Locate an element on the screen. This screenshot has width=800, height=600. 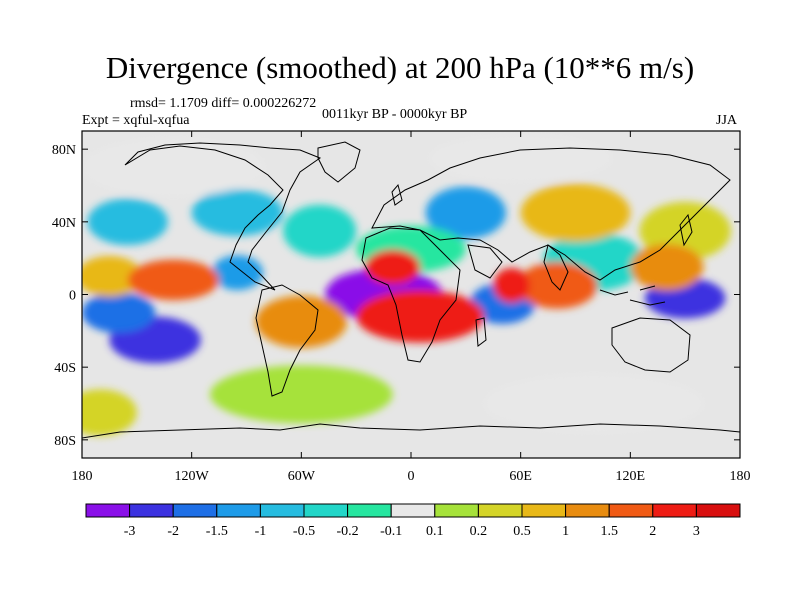
colorbar-label: 0.1 is located at coordinates (435, 531).